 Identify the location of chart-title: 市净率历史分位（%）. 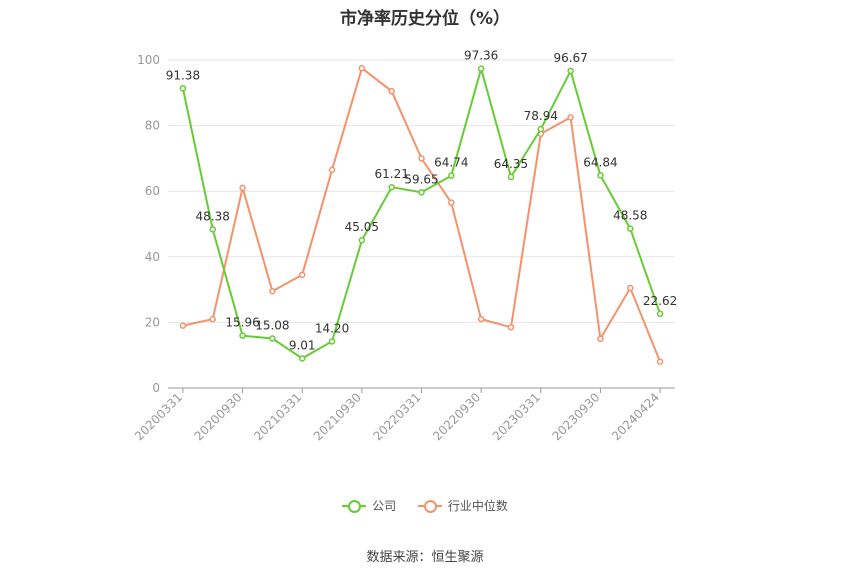
(425, 19).